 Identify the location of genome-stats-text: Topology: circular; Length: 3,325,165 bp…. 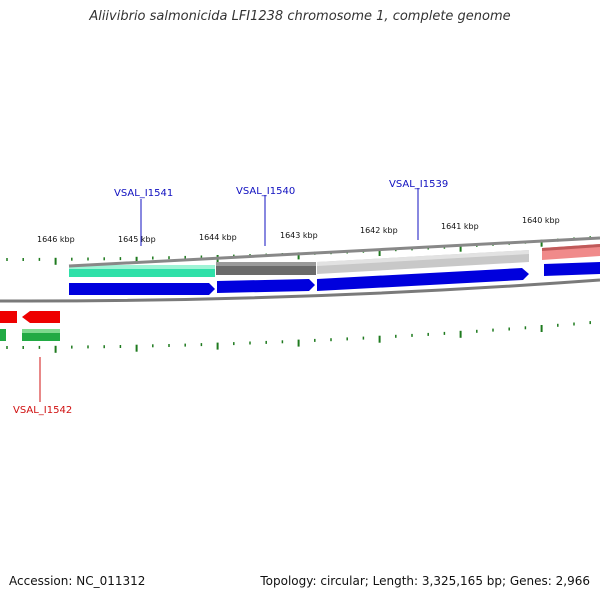
(425, 581).